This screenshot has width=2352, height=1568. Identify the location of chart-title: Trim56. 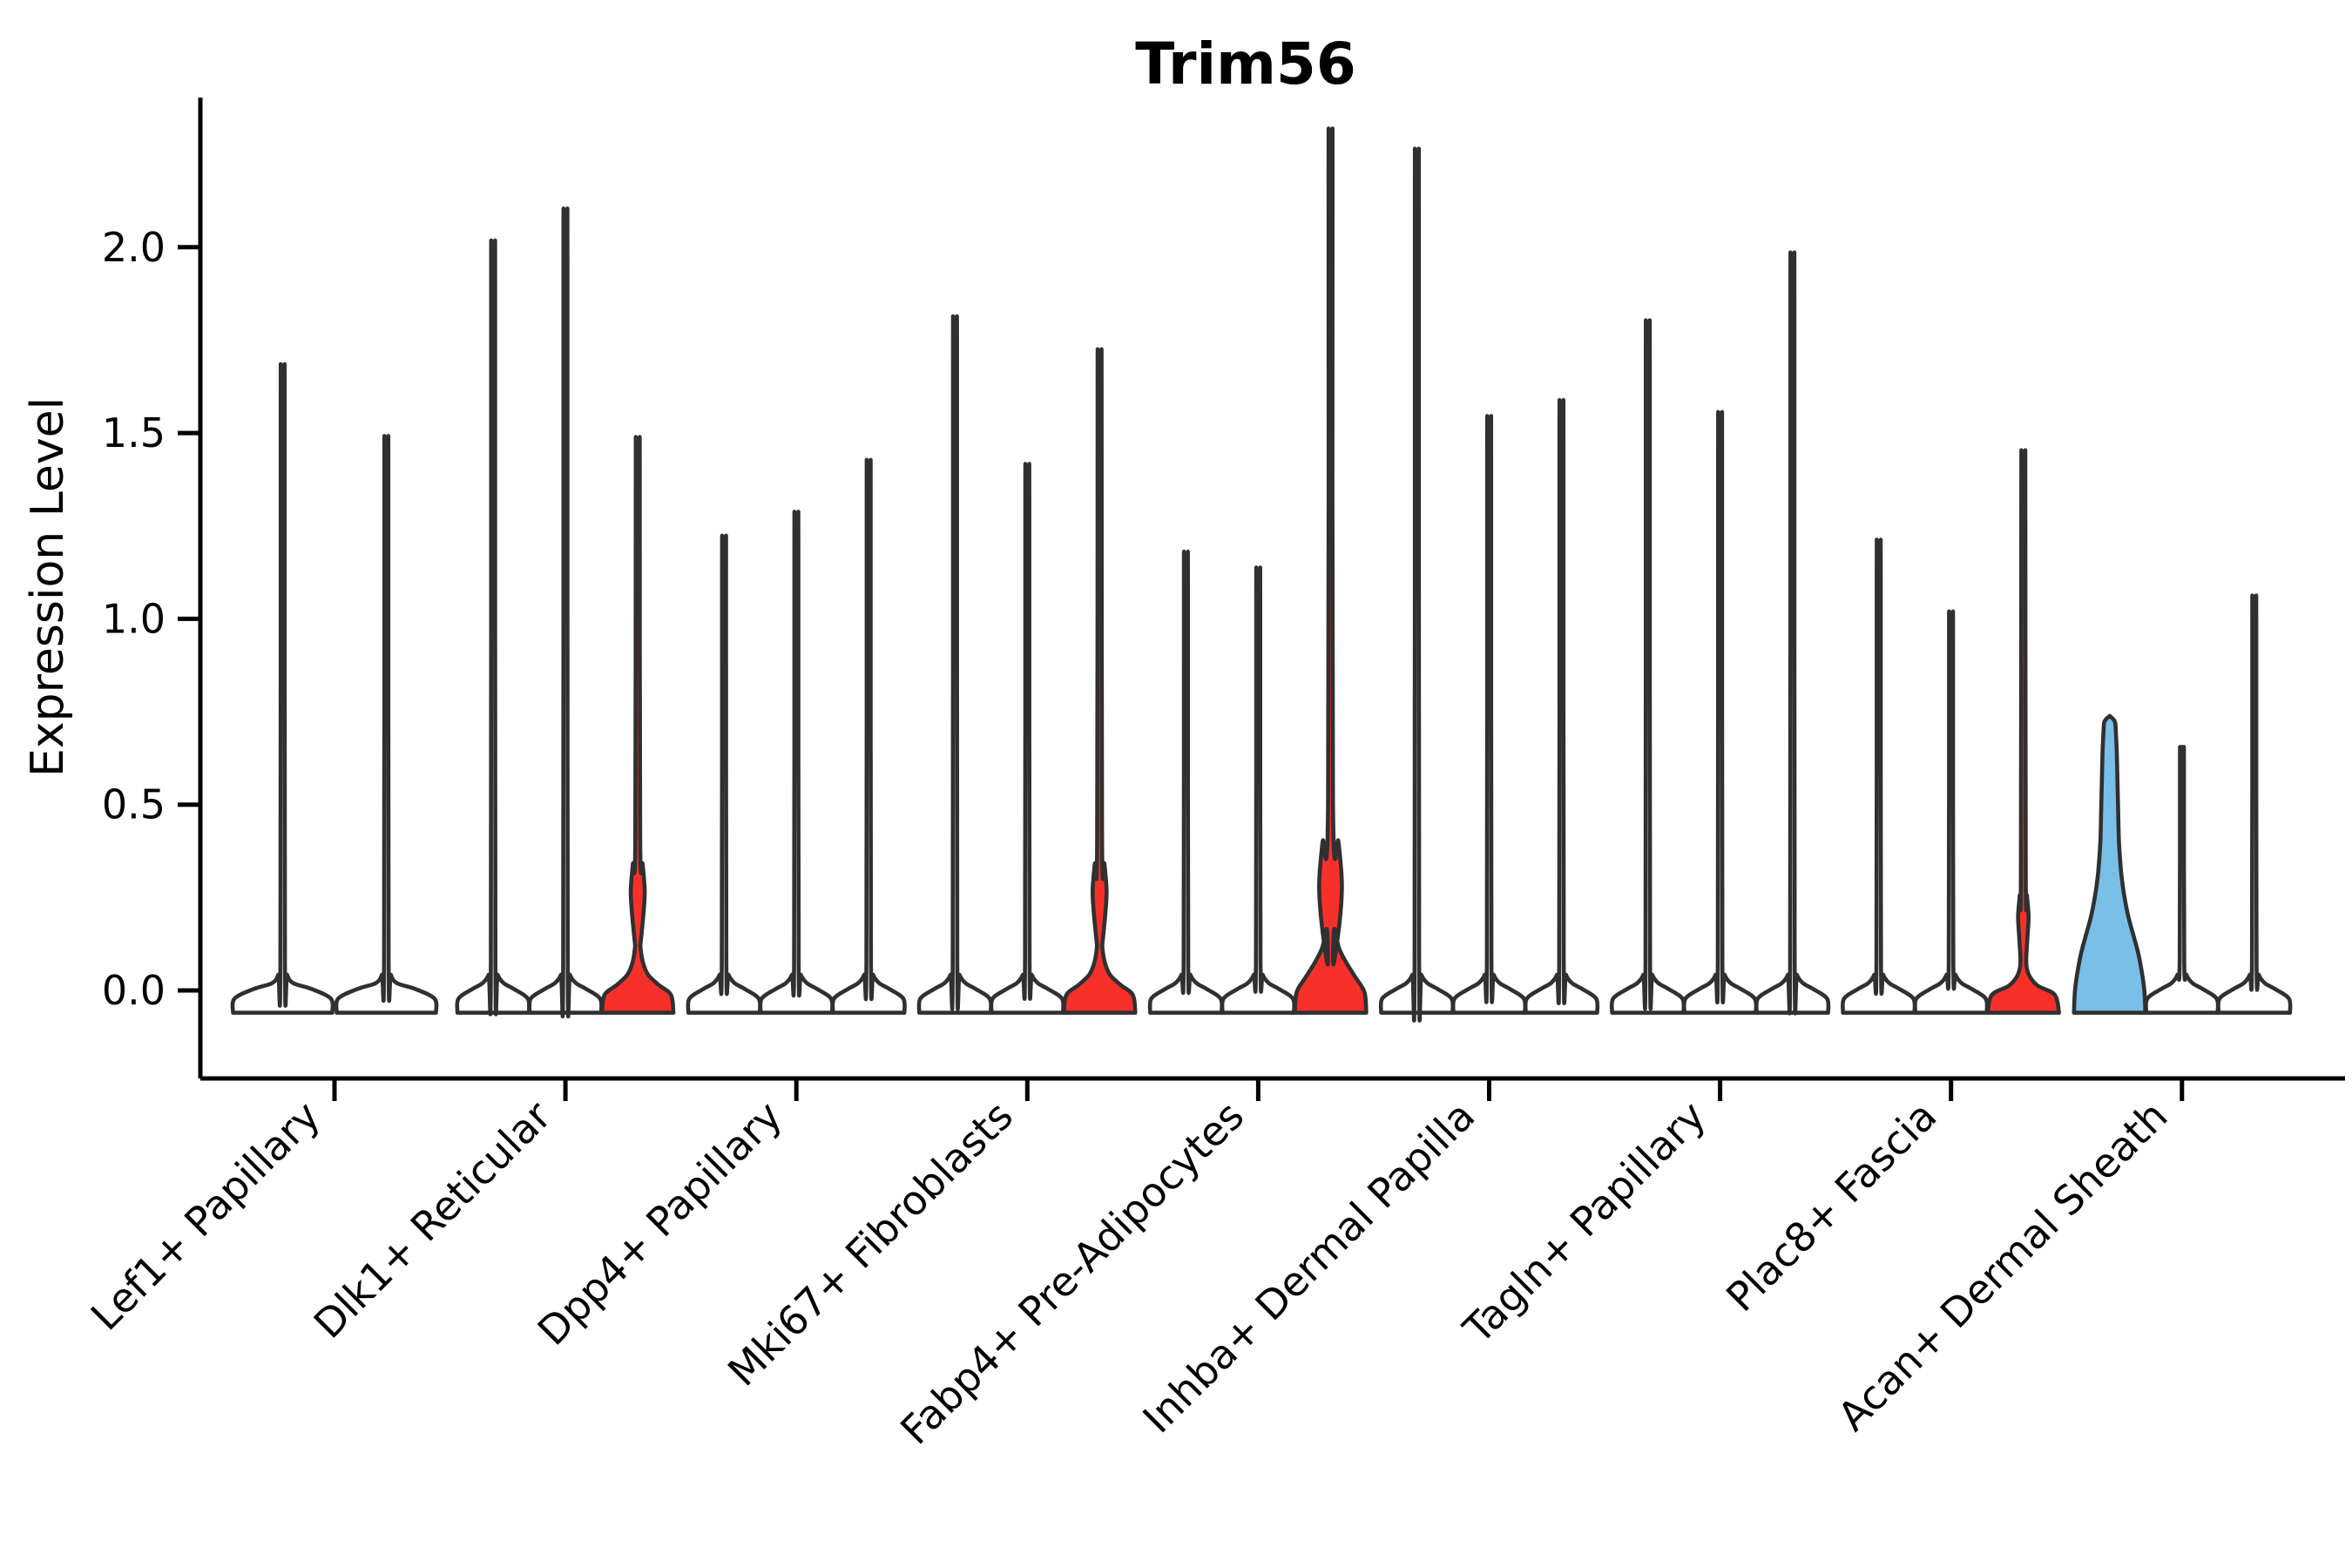
(1245, 64).